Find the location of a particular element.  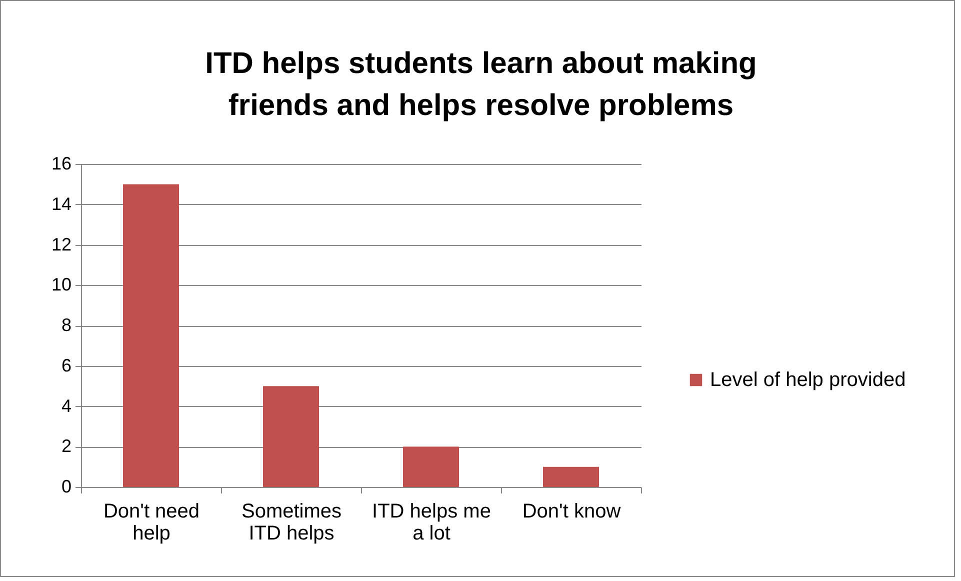

legend-label: Level of help provided is located at coordinates (808, 380).